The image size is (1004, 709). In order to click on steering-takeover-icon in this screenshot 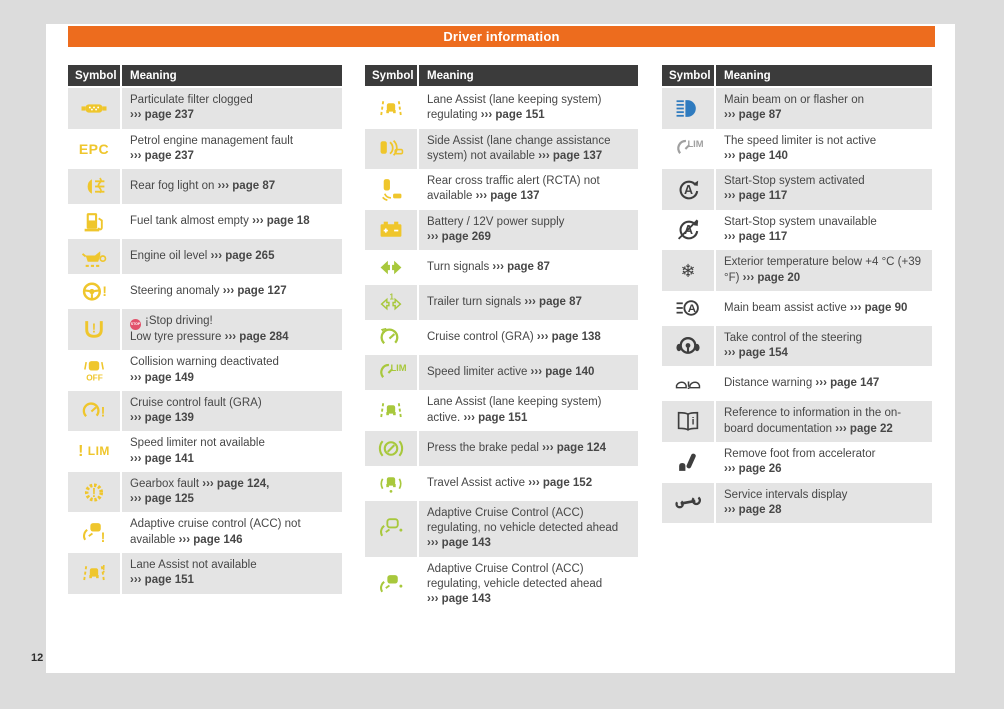, I will do `click(688, 346)`.